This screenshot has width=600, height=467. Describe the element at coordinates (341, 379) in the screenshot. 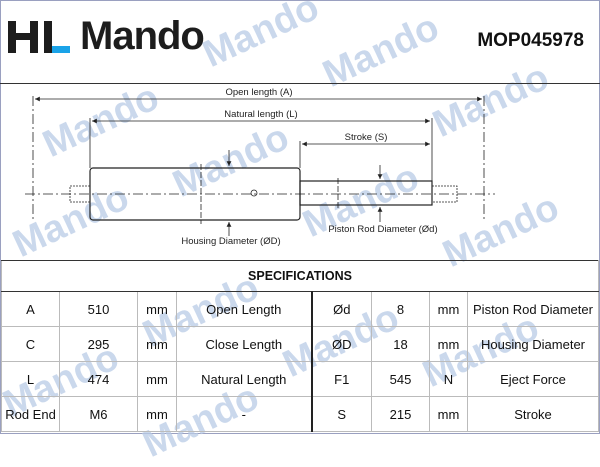

I see `spec-code: F1` at that location.